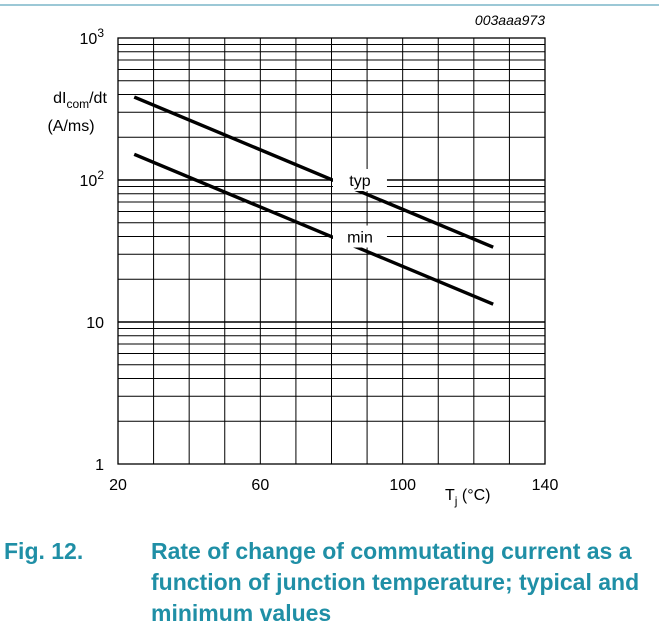 The height and width of the screenshot is (642, 659). What do you see at coordinates (92, 37) in the screenshot?
I see `y-tick-label: 10³` at bounding box center [92, 37].